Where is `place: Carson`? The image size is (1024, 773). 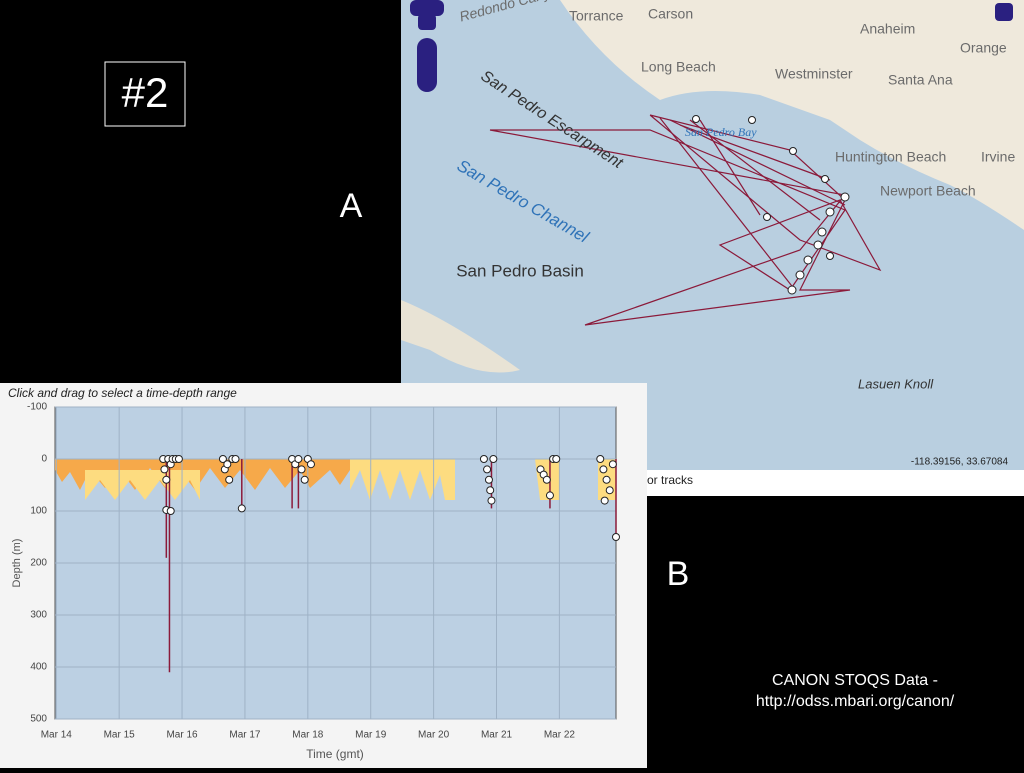 place: Carson is located at coordinates (670, 14).